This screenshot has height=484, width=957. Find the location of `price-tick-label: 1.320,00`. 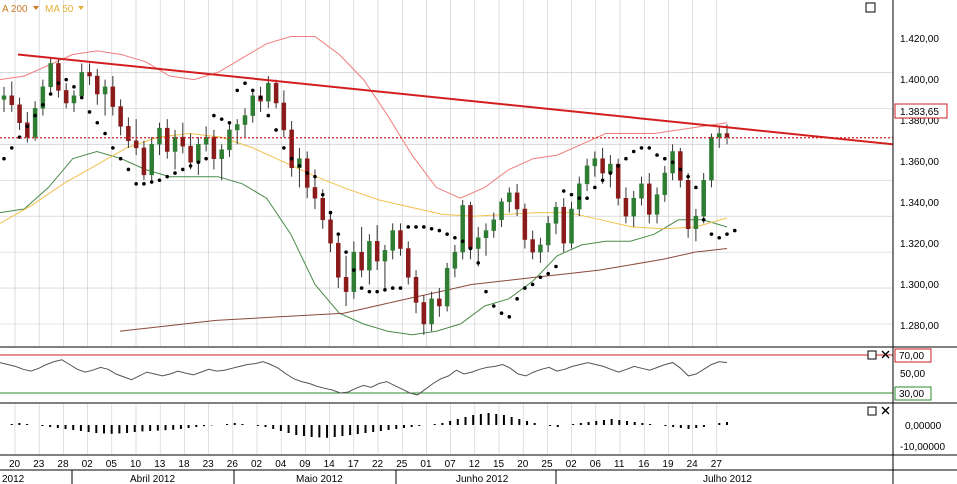

price-tick-label: 1.320,00 is located at coordinates (919, 244).